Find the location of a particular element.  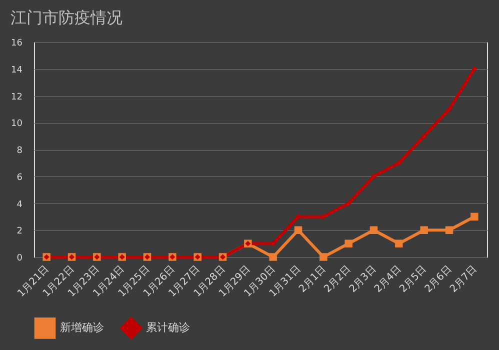

y-tick-label: 8 is located at coordinates (19, 151).